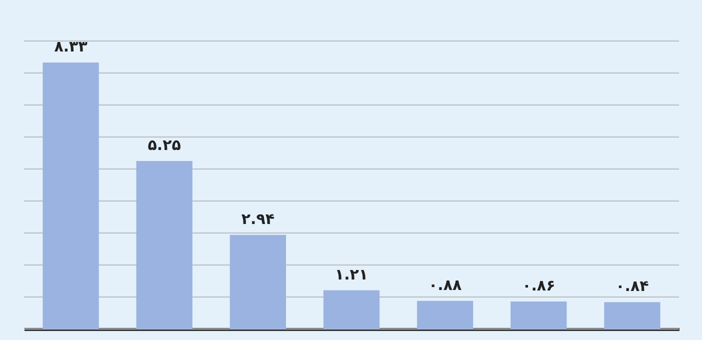 This screenshot has width=702, height=340. Describe the element at coordinates (258, 219) in the screenshot. I see `data-label: ۲.۹۴` at that location.